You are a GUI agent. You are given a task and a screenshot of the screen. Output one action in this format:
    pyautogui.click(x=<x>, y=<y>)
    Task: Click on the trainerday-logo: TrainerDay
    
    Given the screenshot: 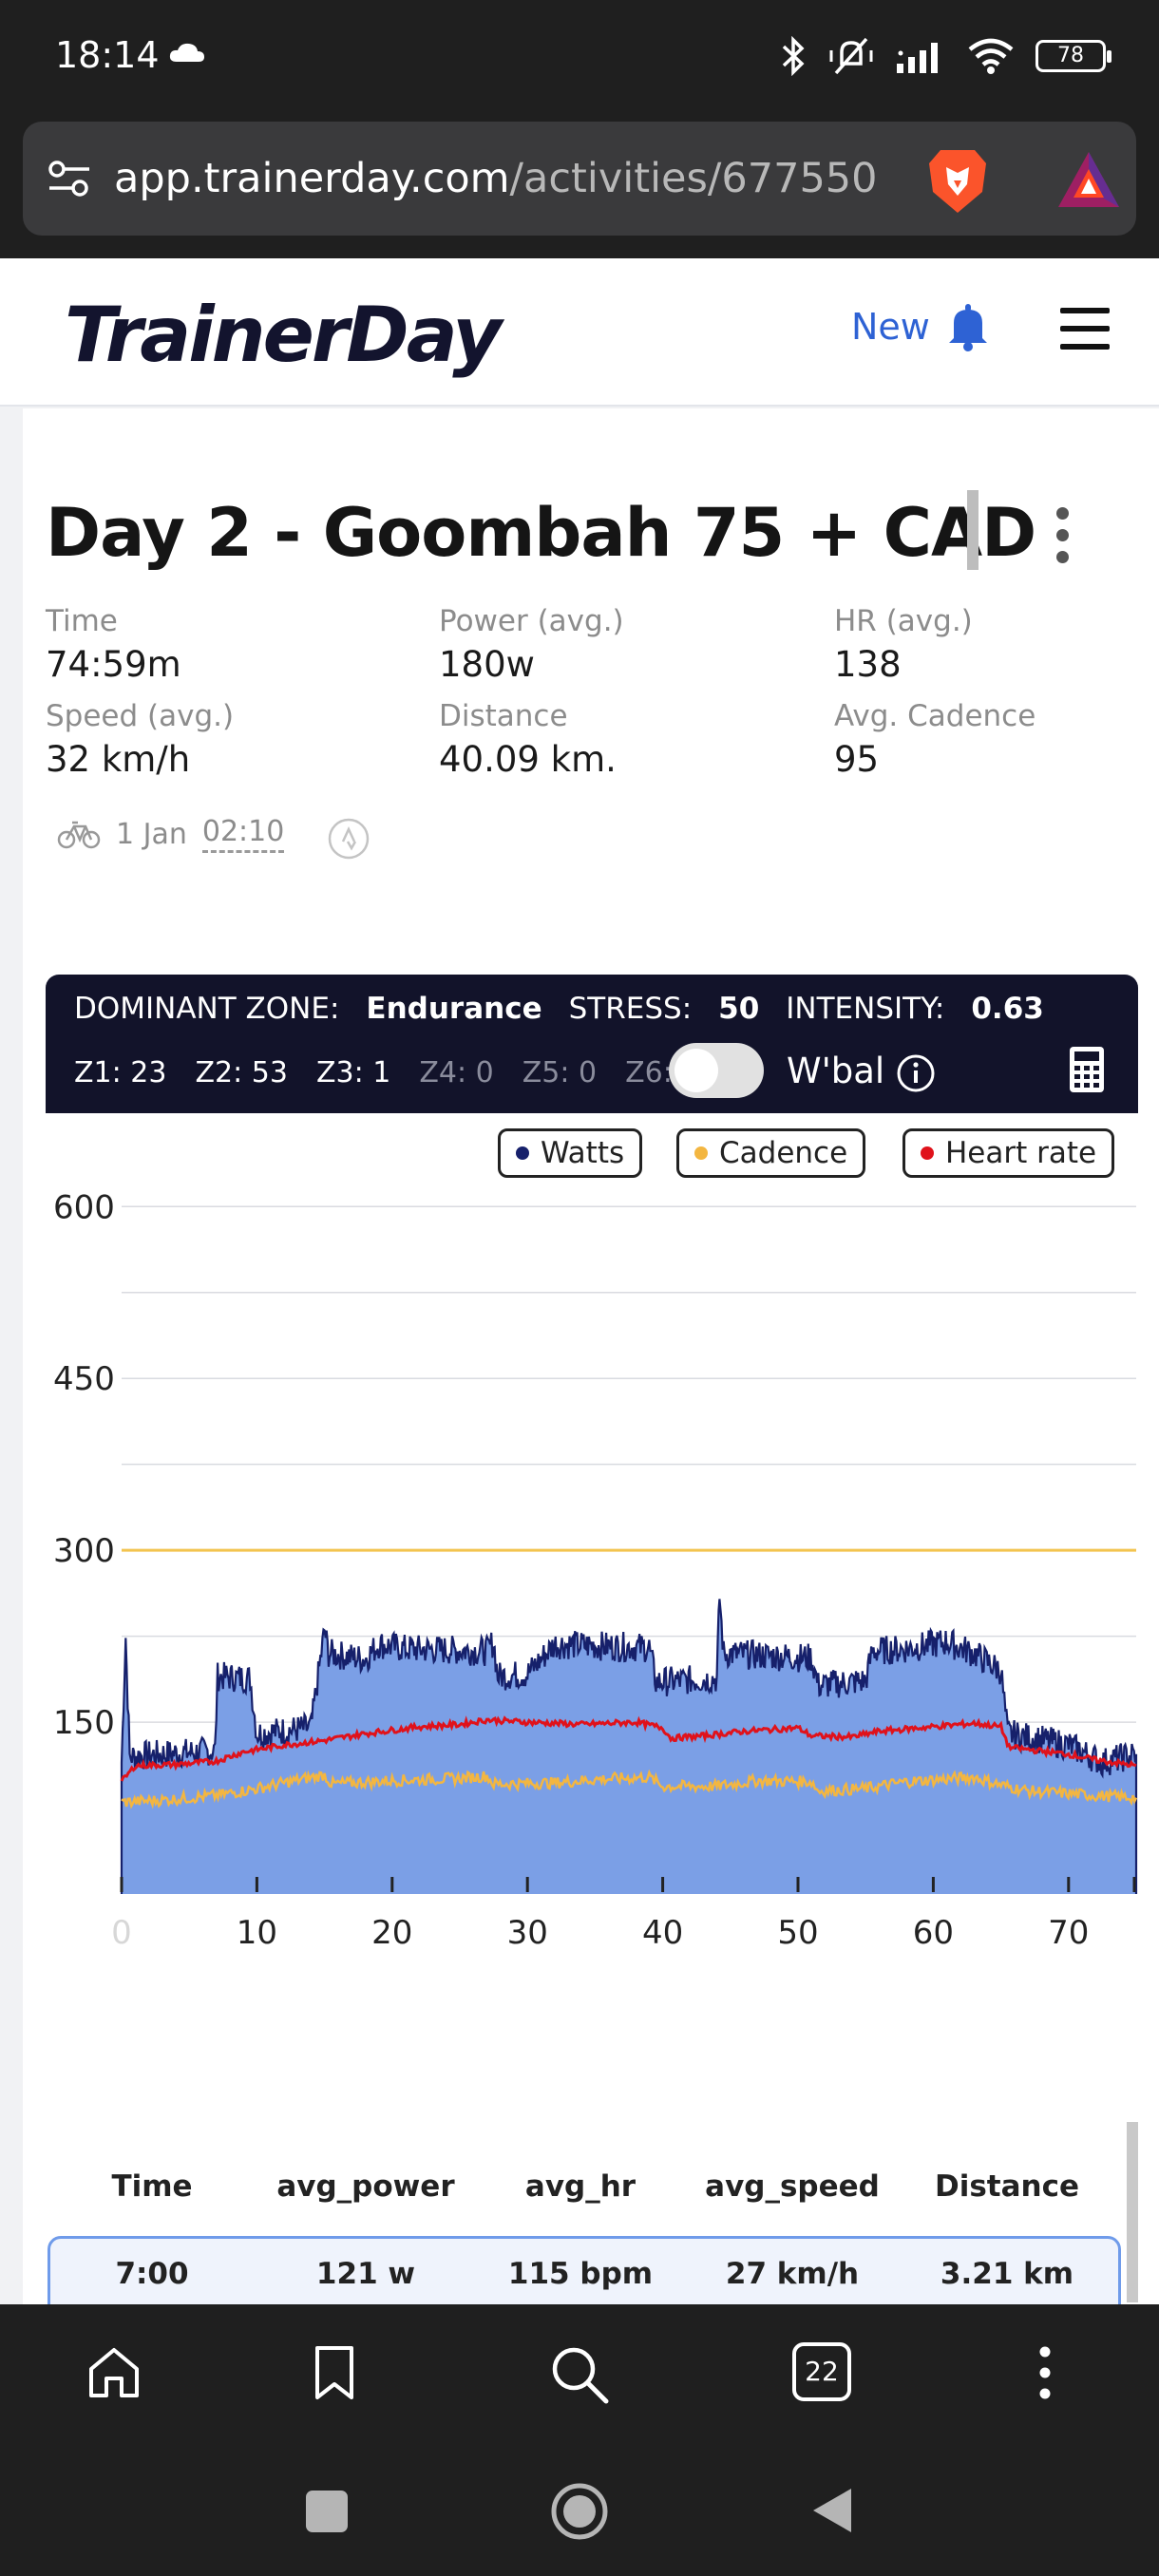 What is the action you would take?
    pyautogui.click(x=283, y=335)
    